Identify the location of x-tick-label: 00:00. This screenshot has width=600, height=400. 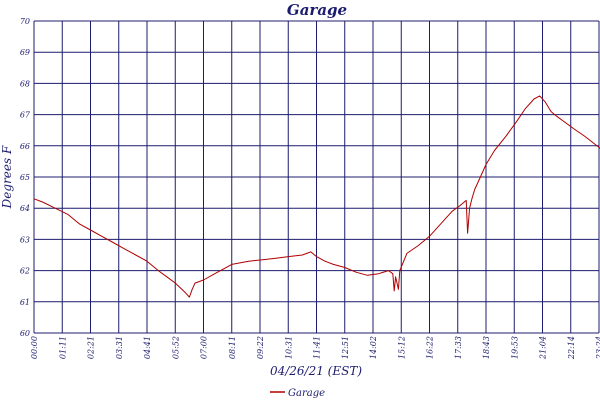
(34, 347).